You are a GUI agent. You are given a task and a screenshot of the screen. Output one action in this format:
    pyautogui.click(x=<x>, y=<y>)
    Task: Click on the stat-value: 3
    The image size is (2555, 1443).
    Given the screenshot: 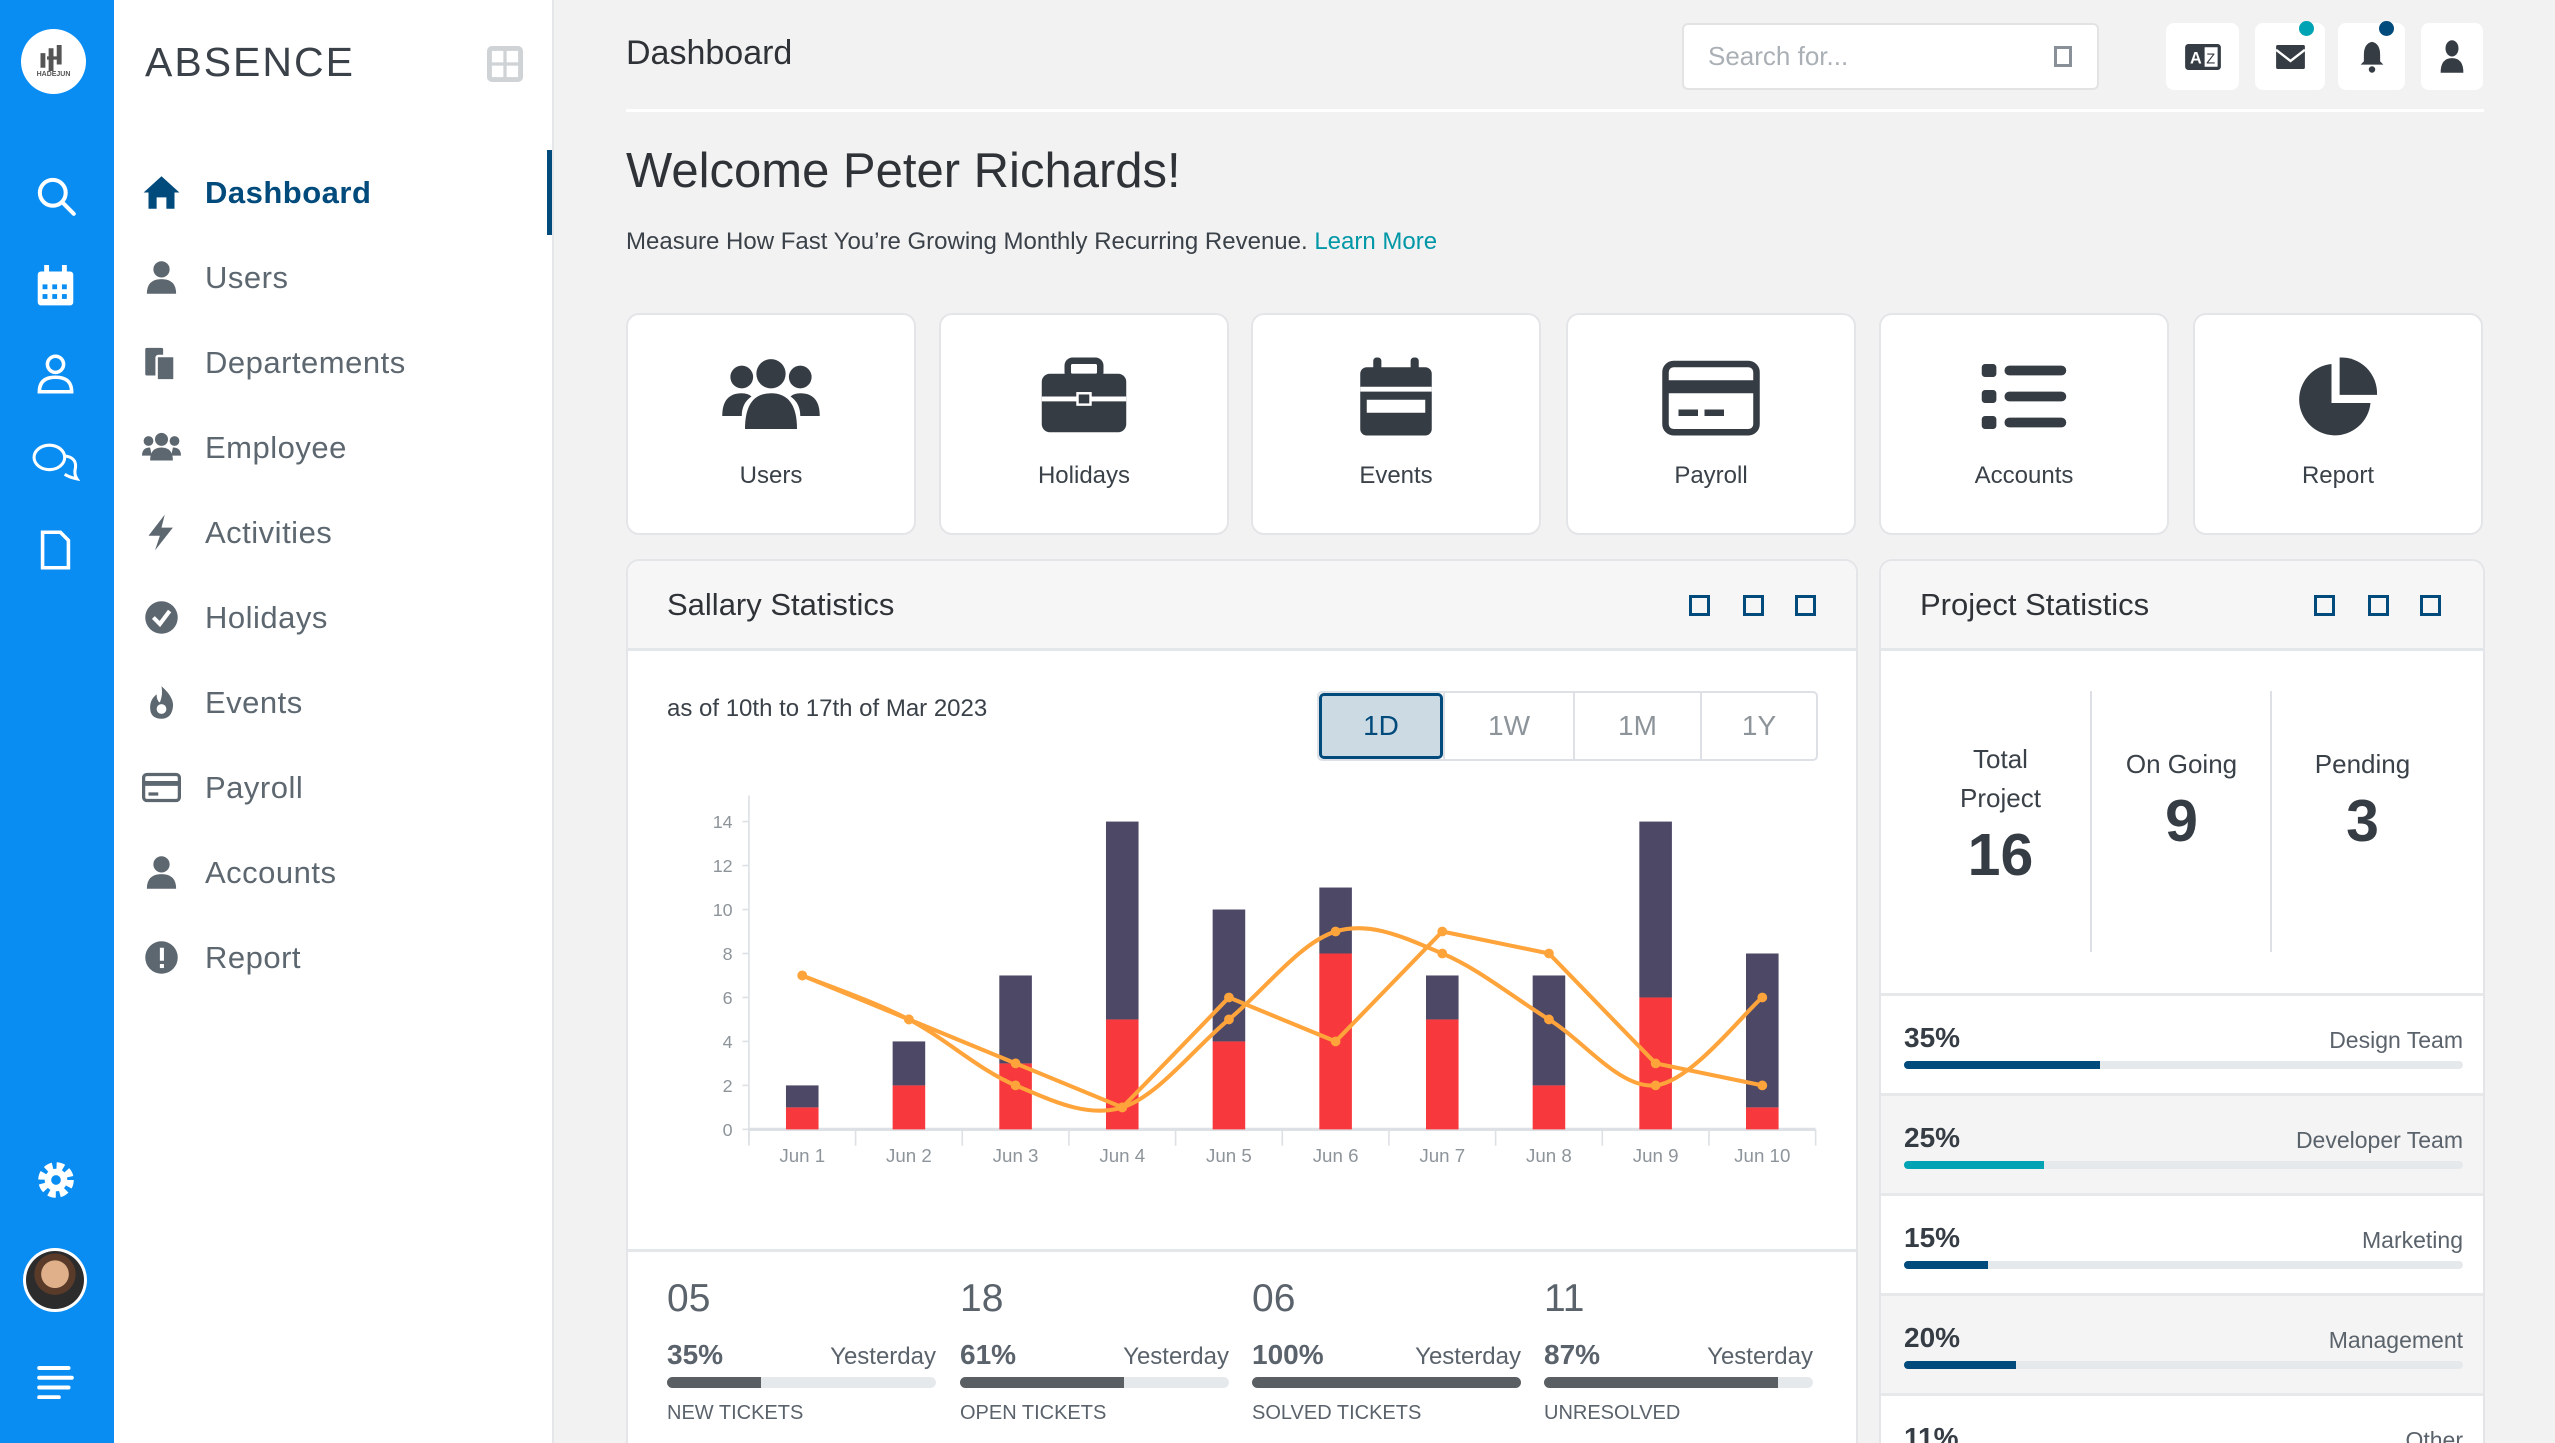 What is the action you would take?
    pyautogui.click(x=2362, y=821)
    